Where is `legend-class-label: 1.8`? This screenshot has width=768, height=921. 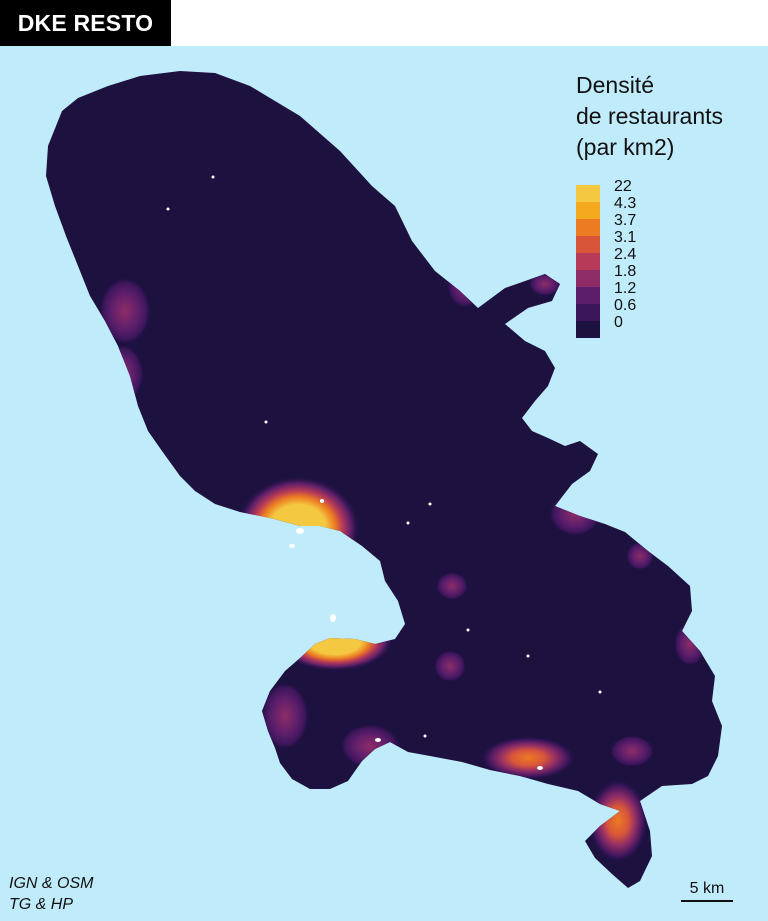 legend-class-label: 1.8 is located at coordinates (625, 271).